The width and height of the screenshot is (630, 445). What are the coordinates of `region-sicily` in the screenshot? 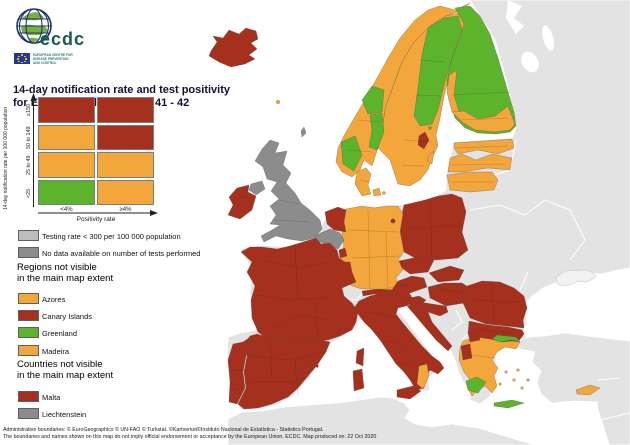 It's located at (409, 392).